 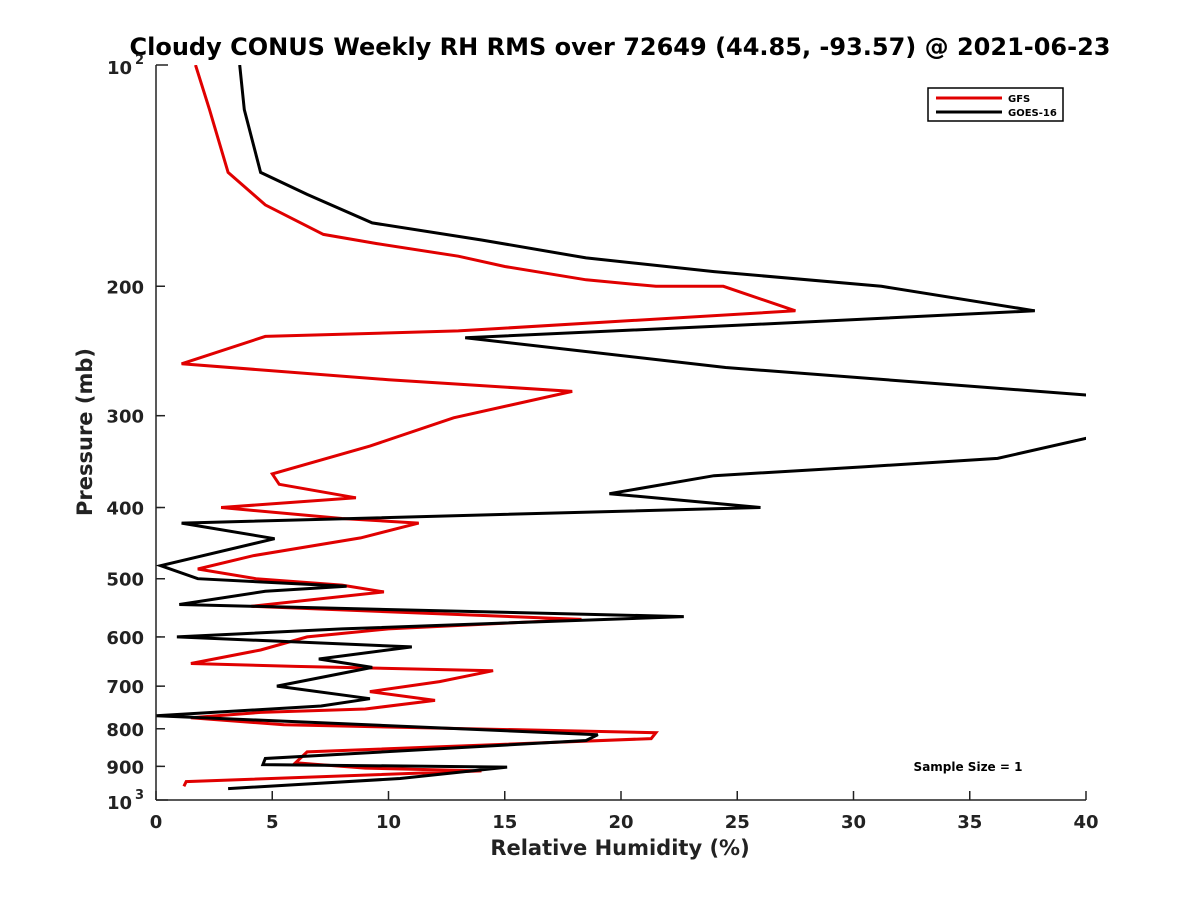 I want to click on y-tick-label: 600, so click(x=125, y=638).